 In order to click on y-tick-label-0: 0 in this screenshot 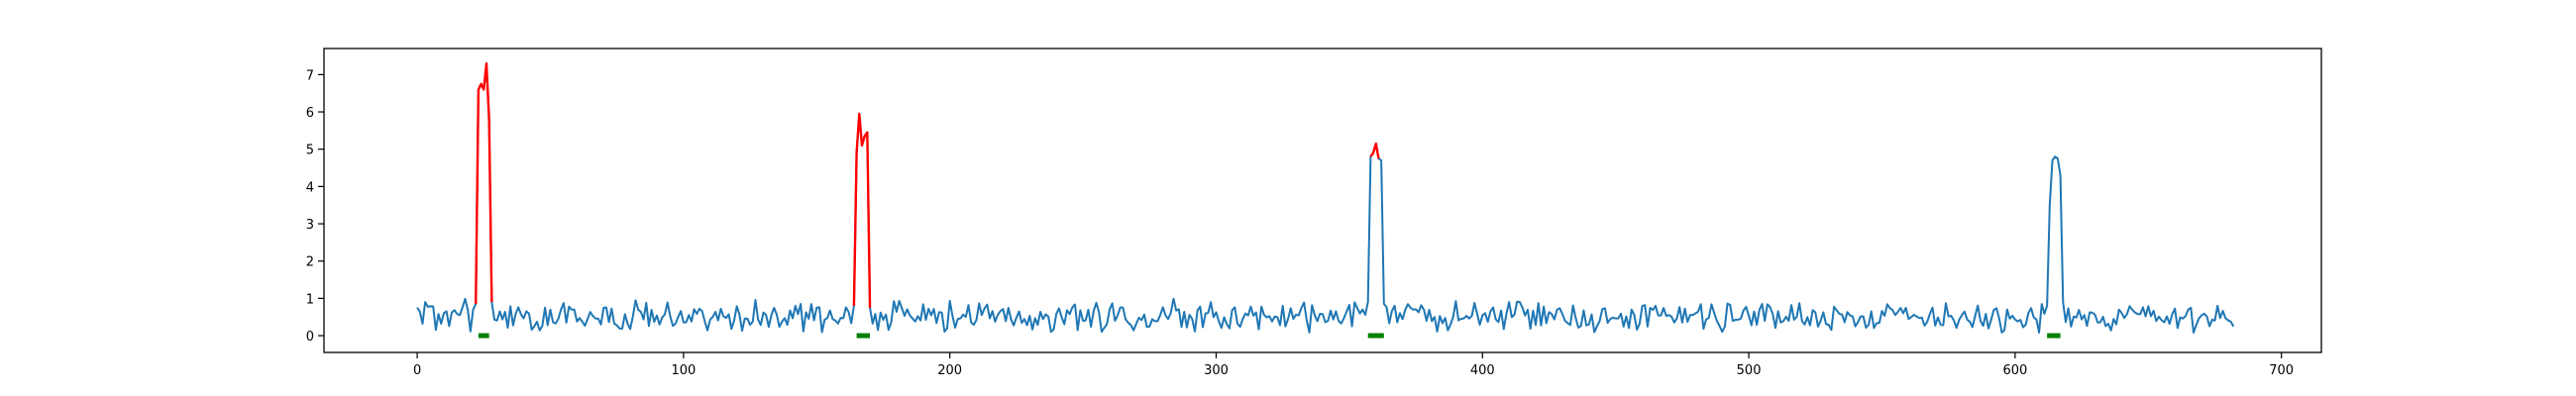, I will do `click(310, 337)`.